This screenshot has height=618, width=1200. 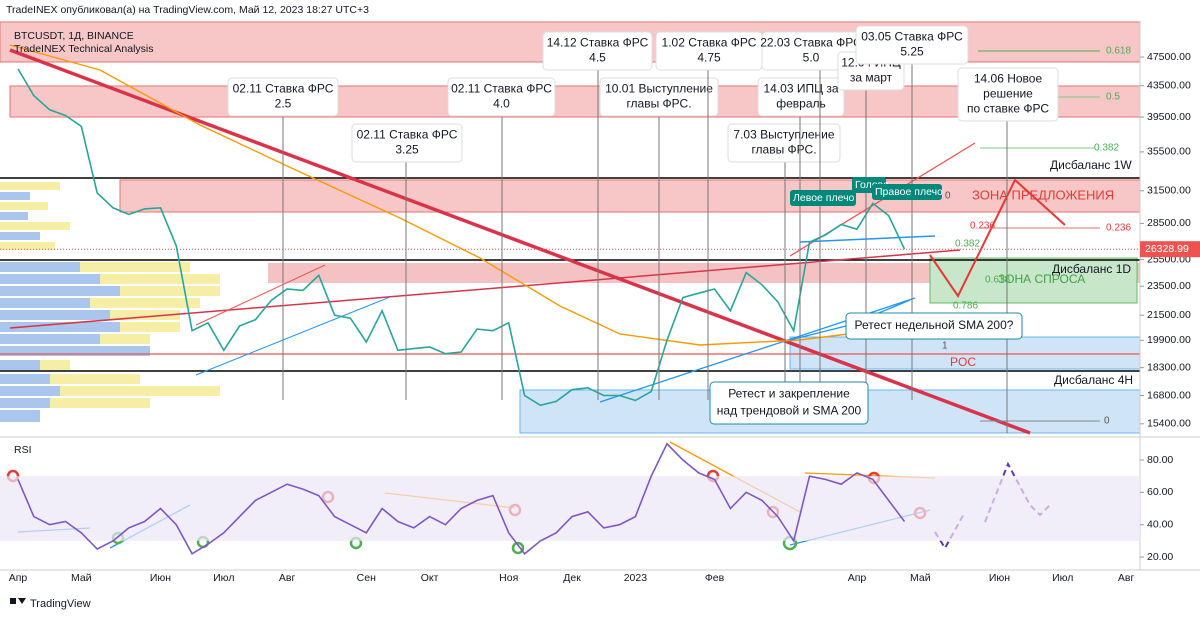 I want to click on pattern-tag, so click(x=907, y=192).